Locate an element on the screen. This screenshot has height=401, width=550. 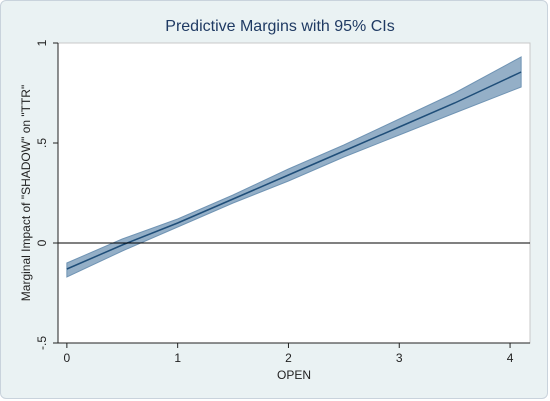
x-tick-label: 0 is located at coordinates (67, 358).